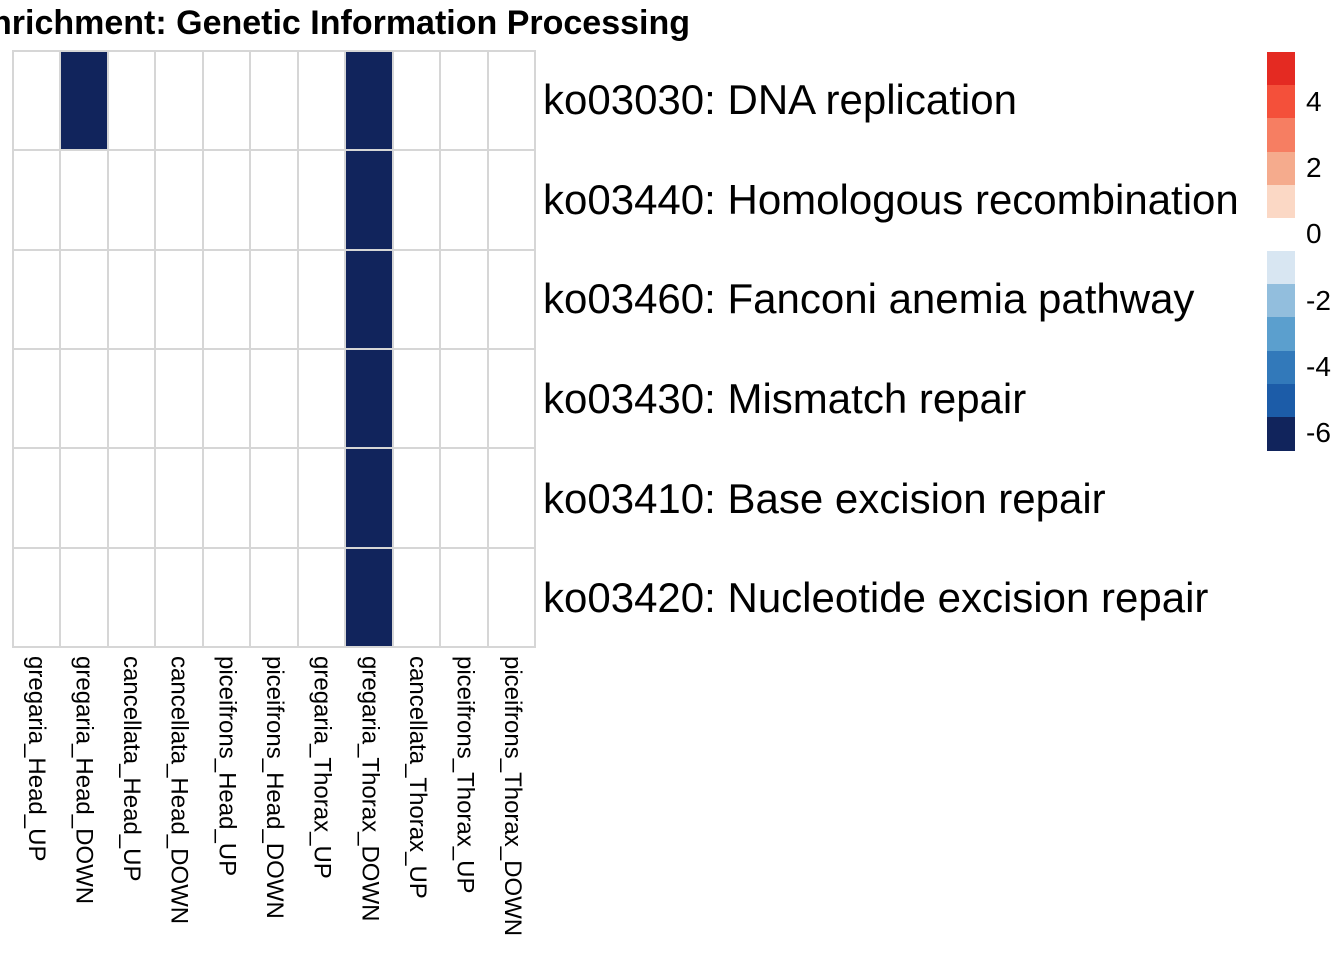 The width and height of the screenshot is (1344, 960). What do you see at coordinates (1318, 433) in the screenshot?
I see `colorbar-tick-label: -6` at bounding box center [1318, 433].